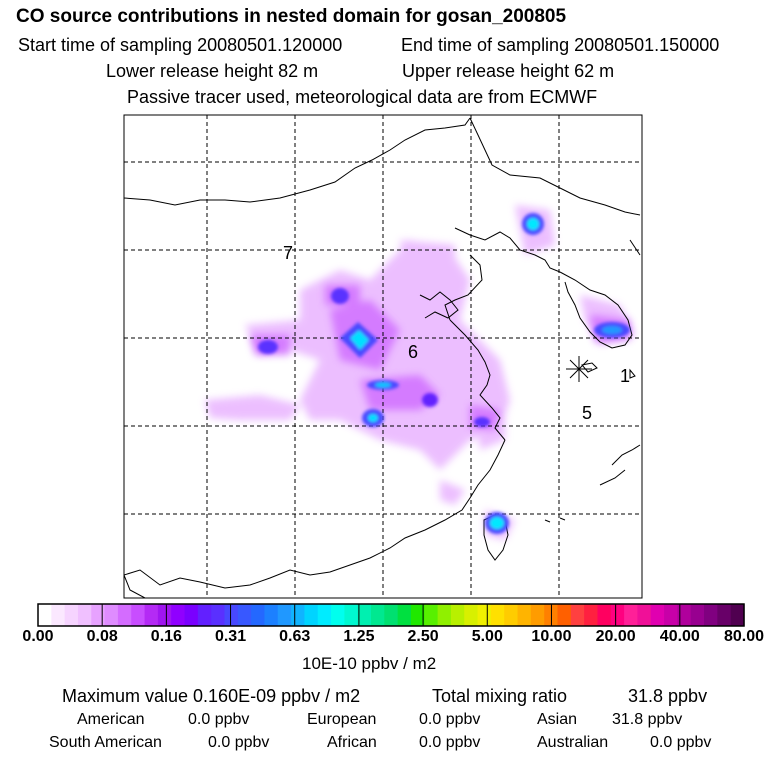 This screenshot has width=768, height=768. What do you see at coordinates (352, 742) in the screenshot?
I see `african-label: African` at bounding box center [352, 742].